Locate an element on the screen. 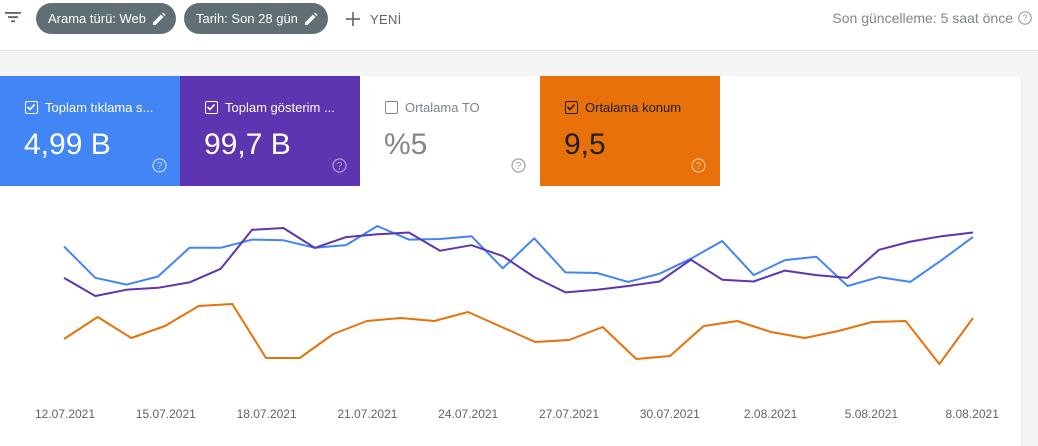 The image size is (1038, 446). x-tick-label: 12.07.2021 is located at coordinates (65, 414).